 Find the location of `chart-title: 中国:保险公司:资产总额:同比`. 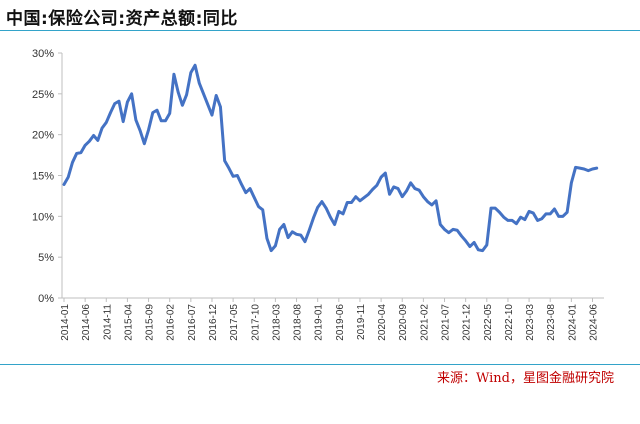

chart-title: 中国:保险公司:资产总额:同比 is located at coordinates (122, 19).